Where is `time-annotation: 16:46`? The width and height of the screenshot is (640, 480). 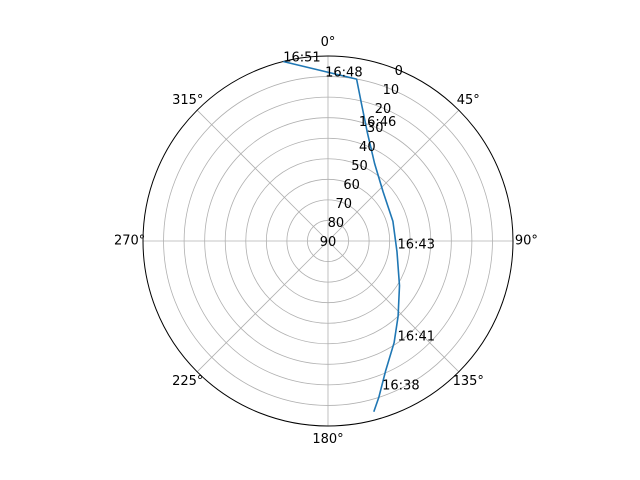
time-annotation: 16:46 is located at coordinates (377, 122).